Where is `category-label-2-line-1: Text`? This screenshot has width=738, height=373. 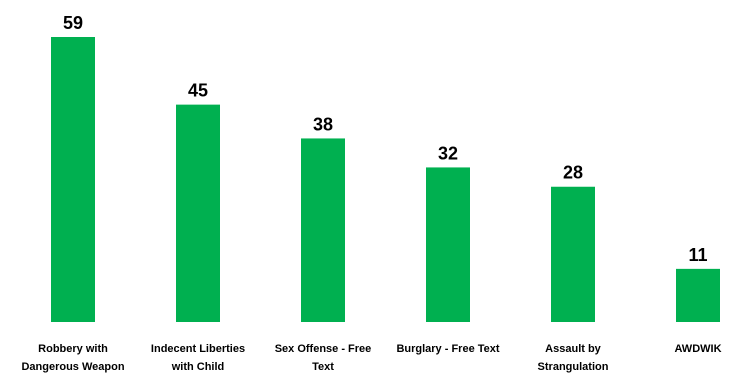 category-label-2-line-1: Text is located at coordinates (323, 367).